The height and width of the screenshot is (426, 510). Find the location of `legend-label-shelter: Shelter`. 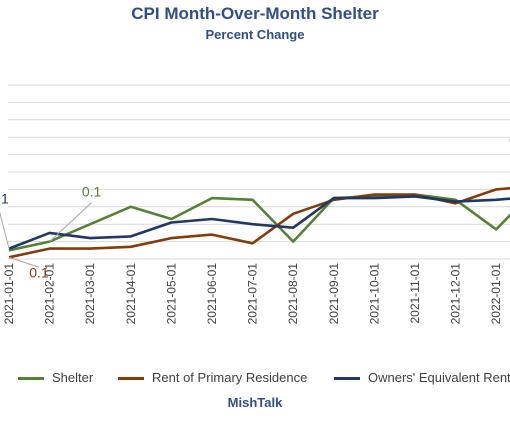

legend-label-shelter: Shelter is located at coordinates (73, 377).